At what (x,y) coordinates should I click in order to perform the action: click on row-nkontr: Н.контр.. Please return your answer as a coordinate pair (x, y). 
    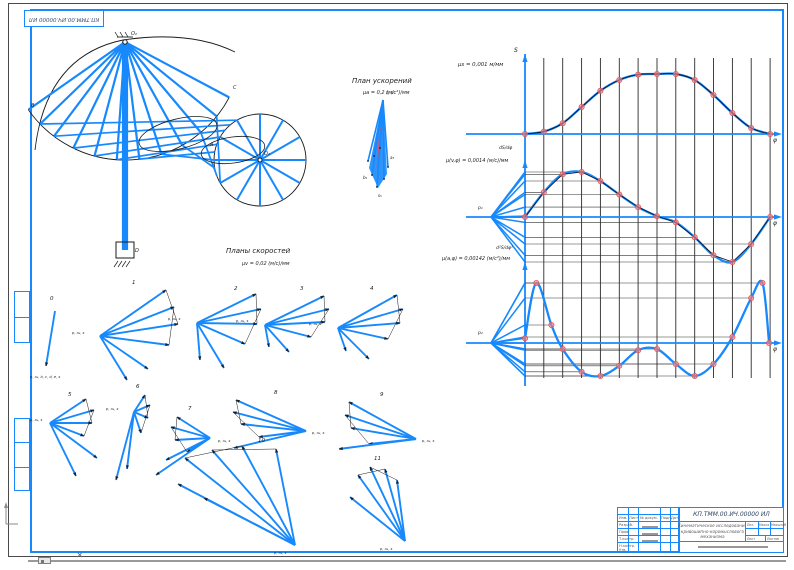
    Looking at the image, I should click on (627, 545).